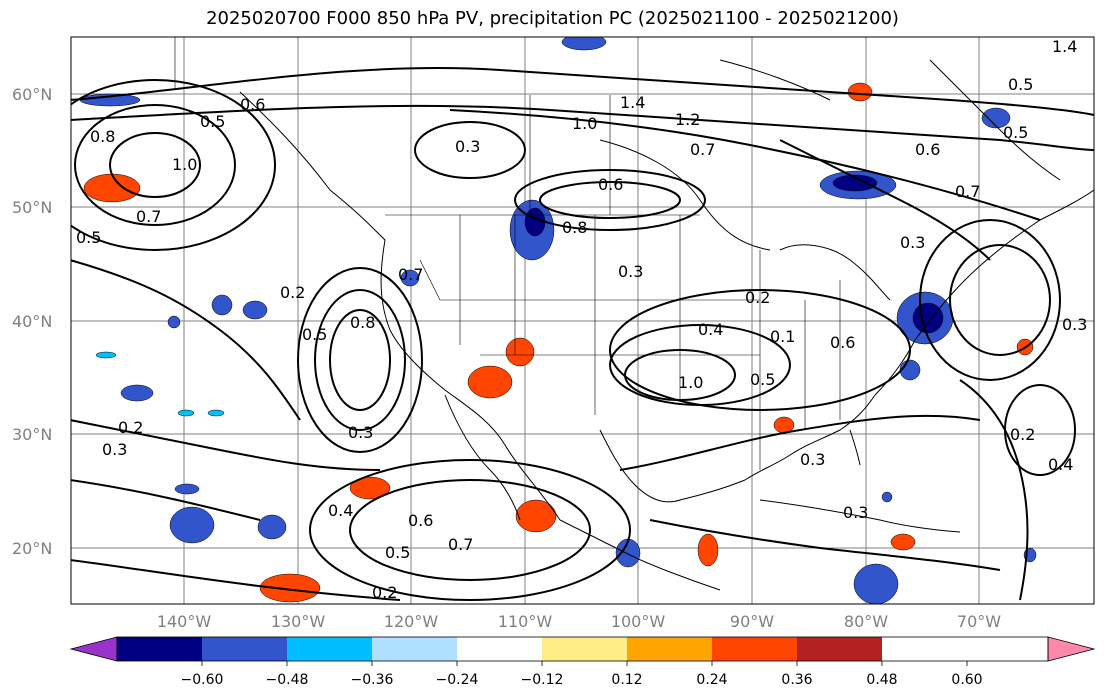 This screenshot has height=698, width=1105. What do you see at coordinates (298, 621) in the screenshot?
I see `lon-label: 130°W` at bounding box center [298, 621].